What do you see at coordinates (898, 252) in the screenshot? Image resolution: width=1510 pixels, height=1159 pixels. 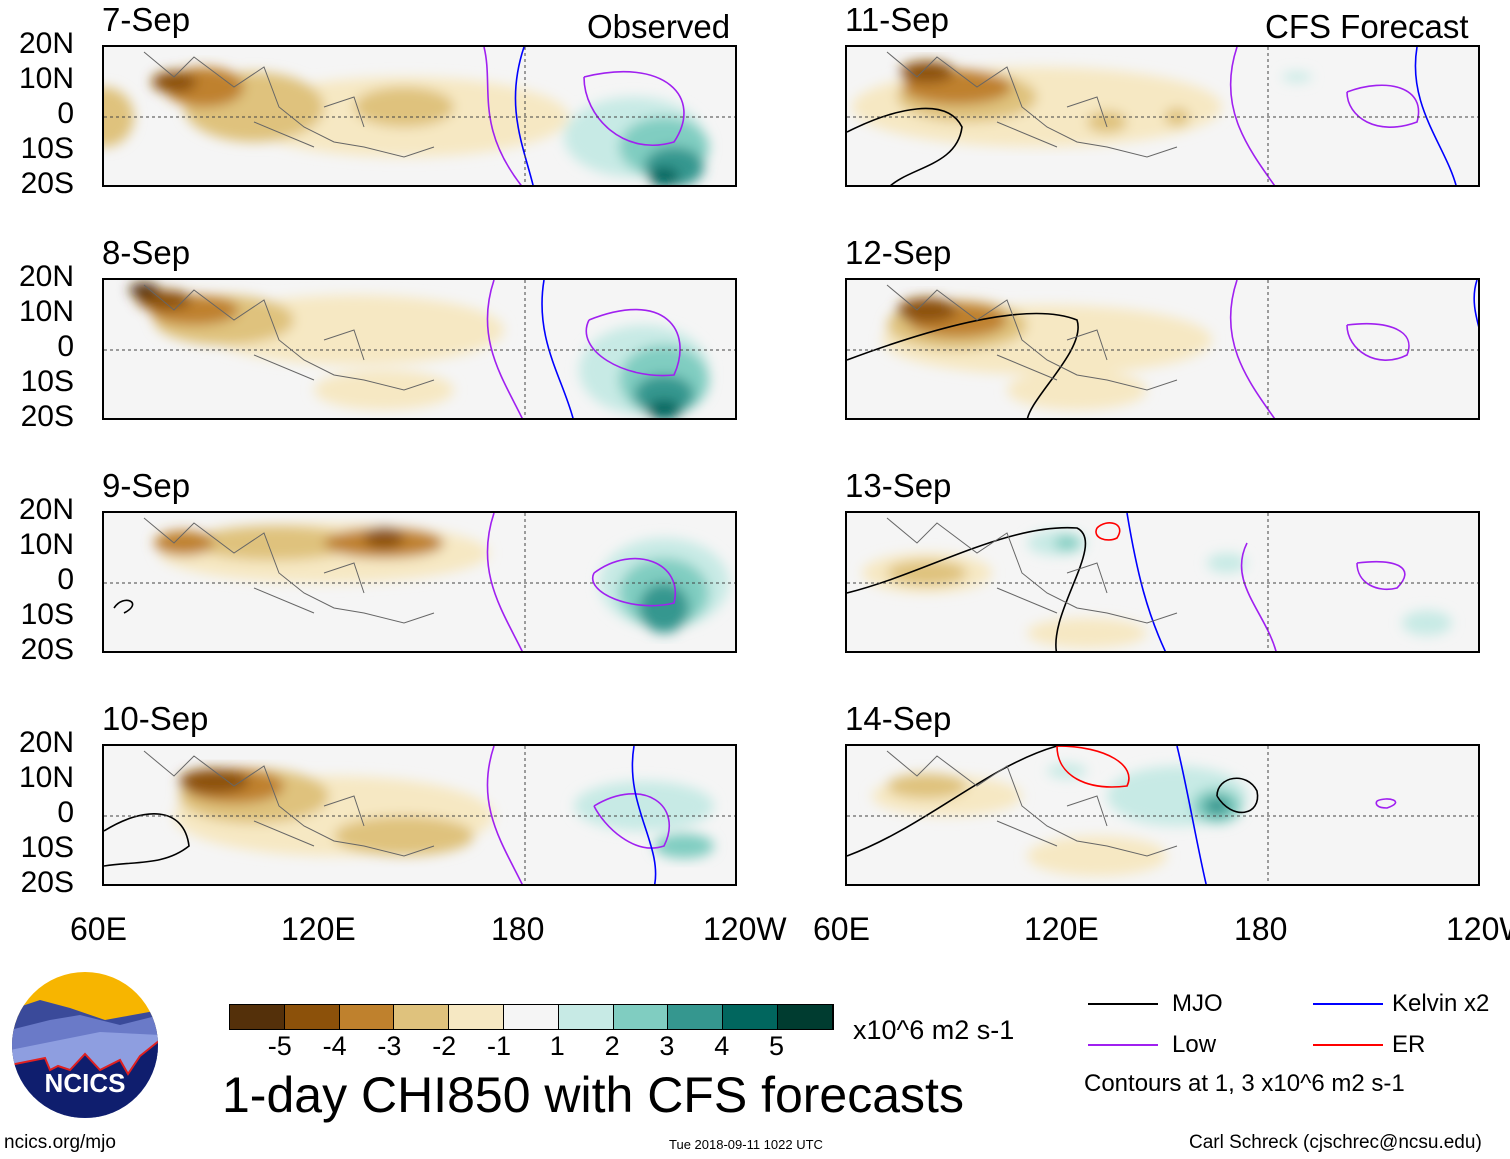 I see `panel-date: 12-Sep` at bounding box center [898, 252].